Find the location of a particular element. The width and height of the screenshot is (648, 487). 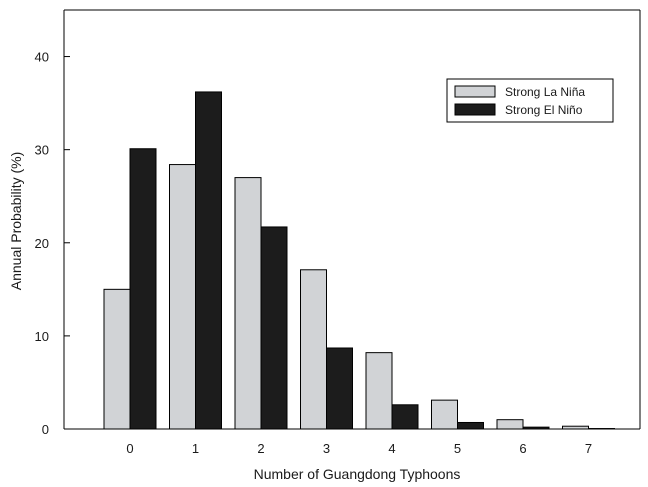

x-axis-title: Number of Guangdong Typhoons is located at coordinates (357, 474).